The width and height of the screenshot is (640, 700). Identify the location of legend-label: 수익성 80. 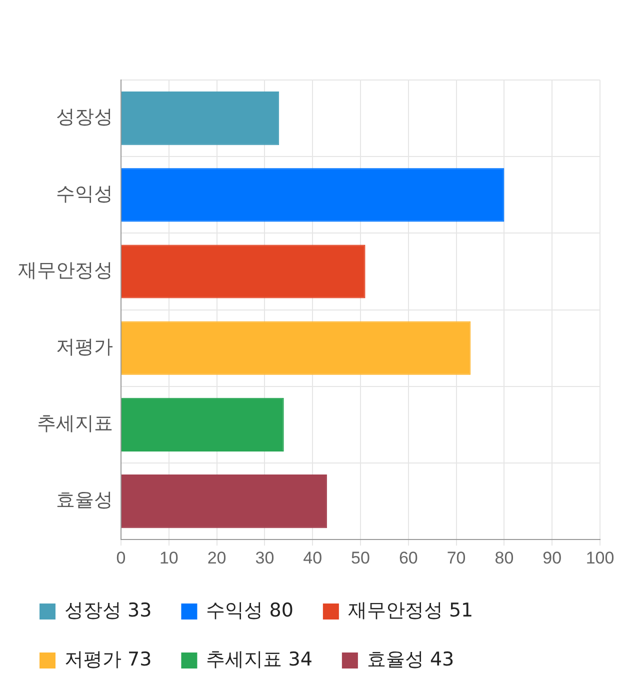
(250, 610).